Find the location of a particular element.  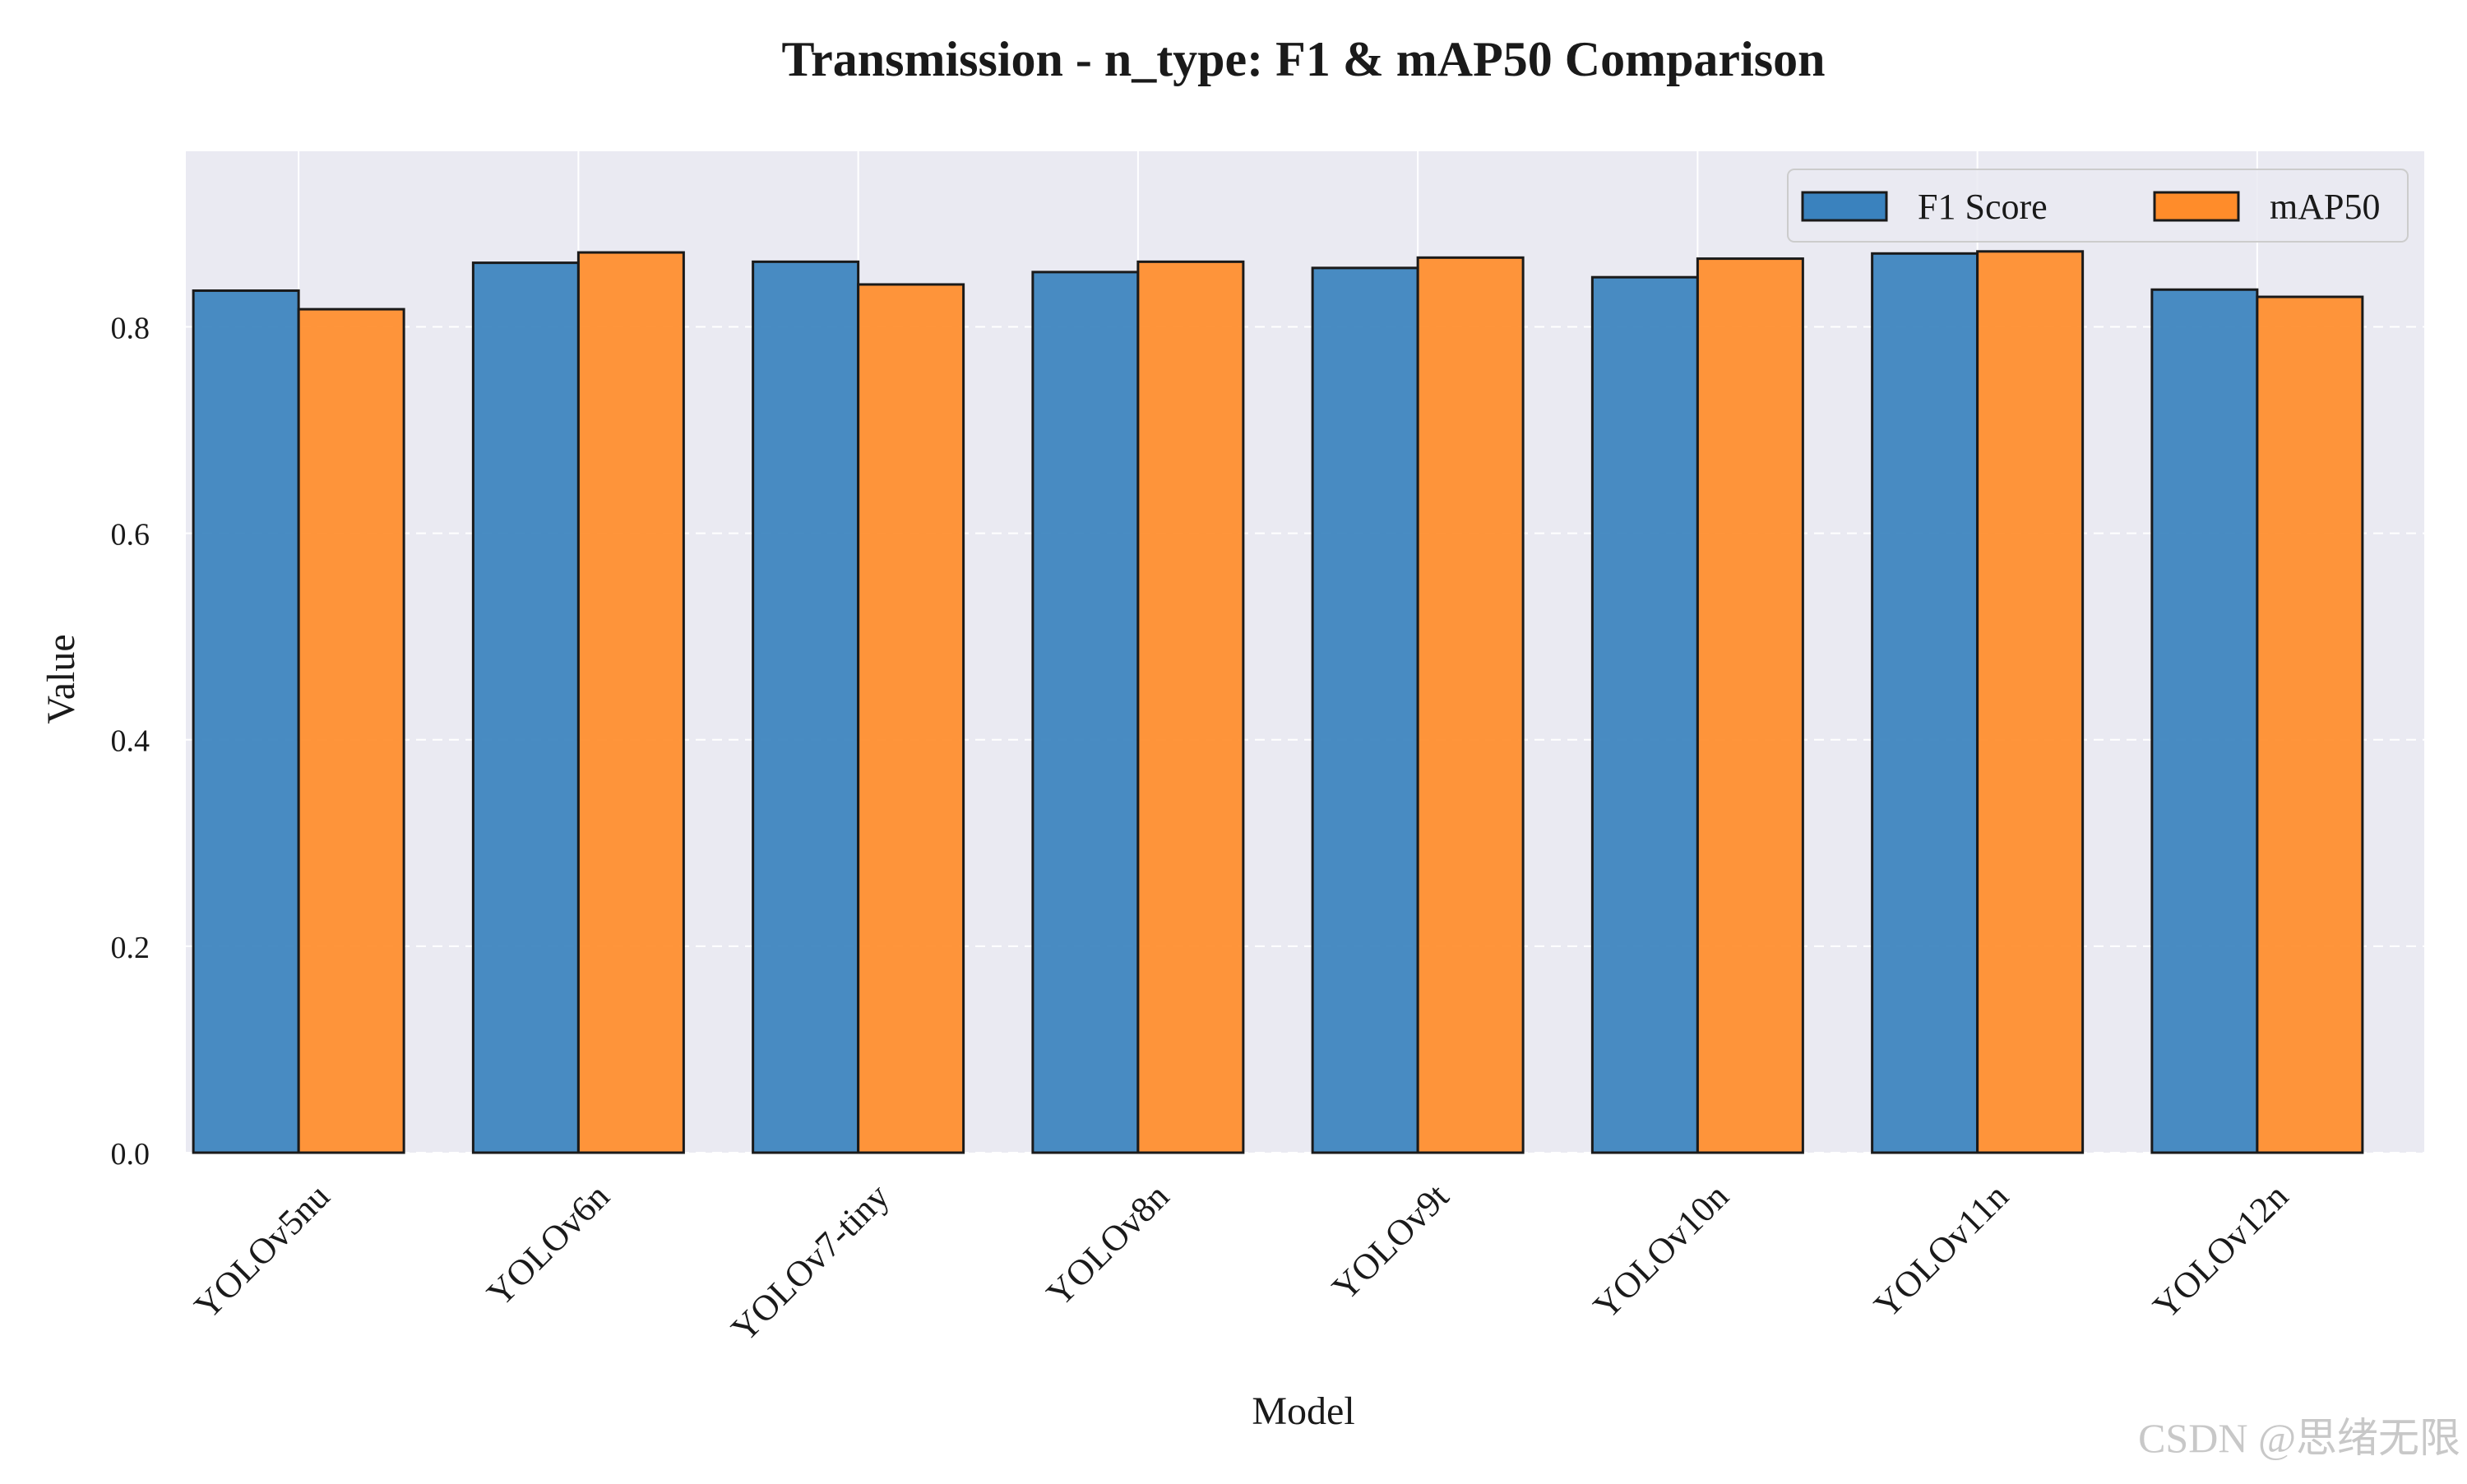

x-tick-label: YOLOv5nu is located at coordinates (262, 1251).